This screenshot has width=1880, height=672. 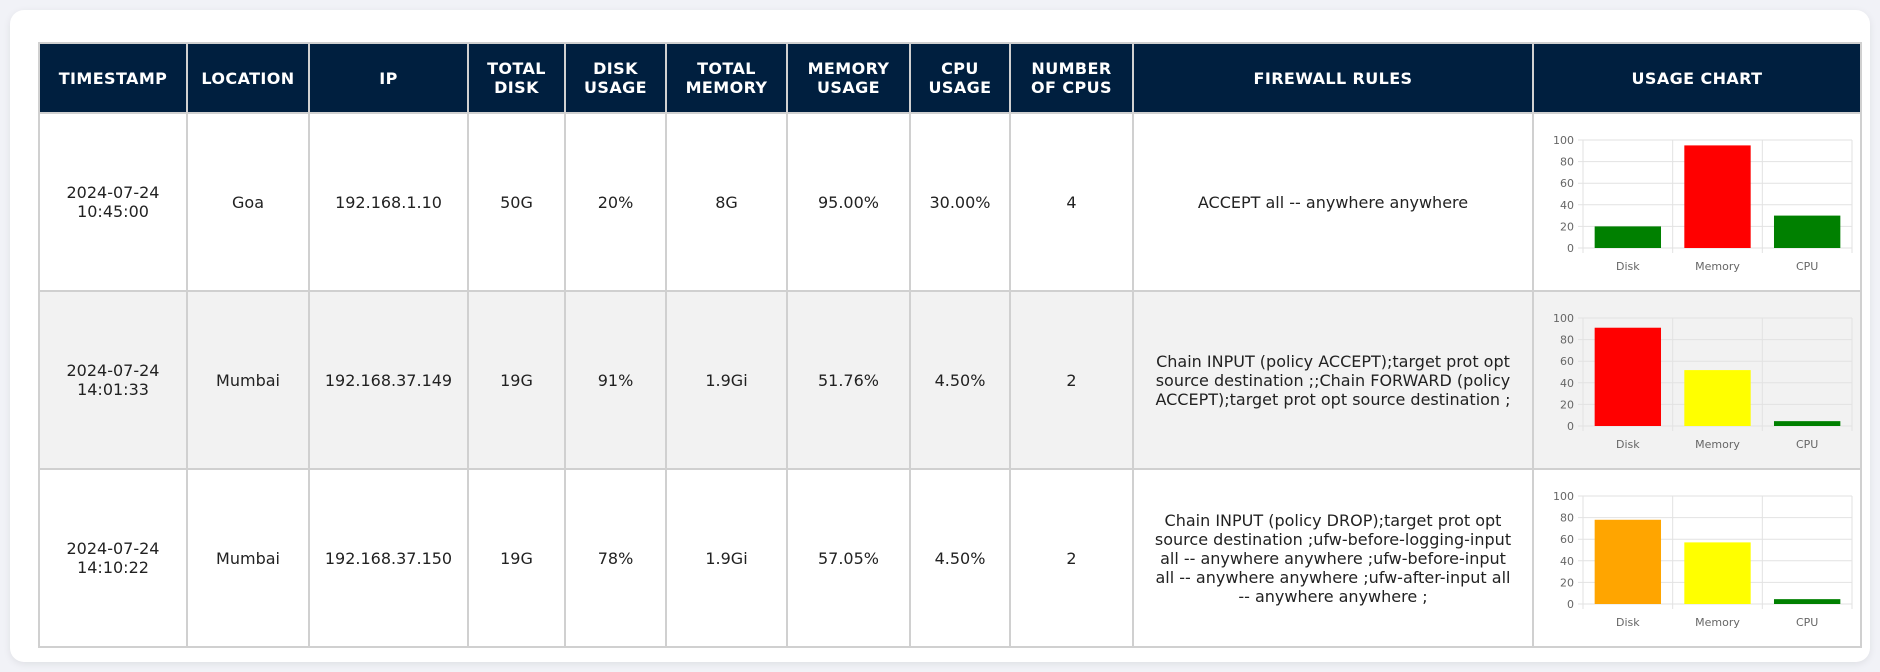 What do you see at coordinates (516, 202) in the screenshot?
I see `total-disk-cell: 50G` at bounding box center [516, 202].